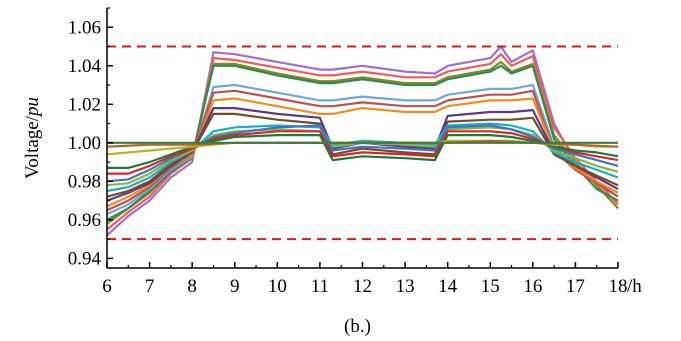  What do you see at coordinates (618, 286) in the screenshot?
I see `x-tick-label-18: 18` at bounding box center [618, 286].